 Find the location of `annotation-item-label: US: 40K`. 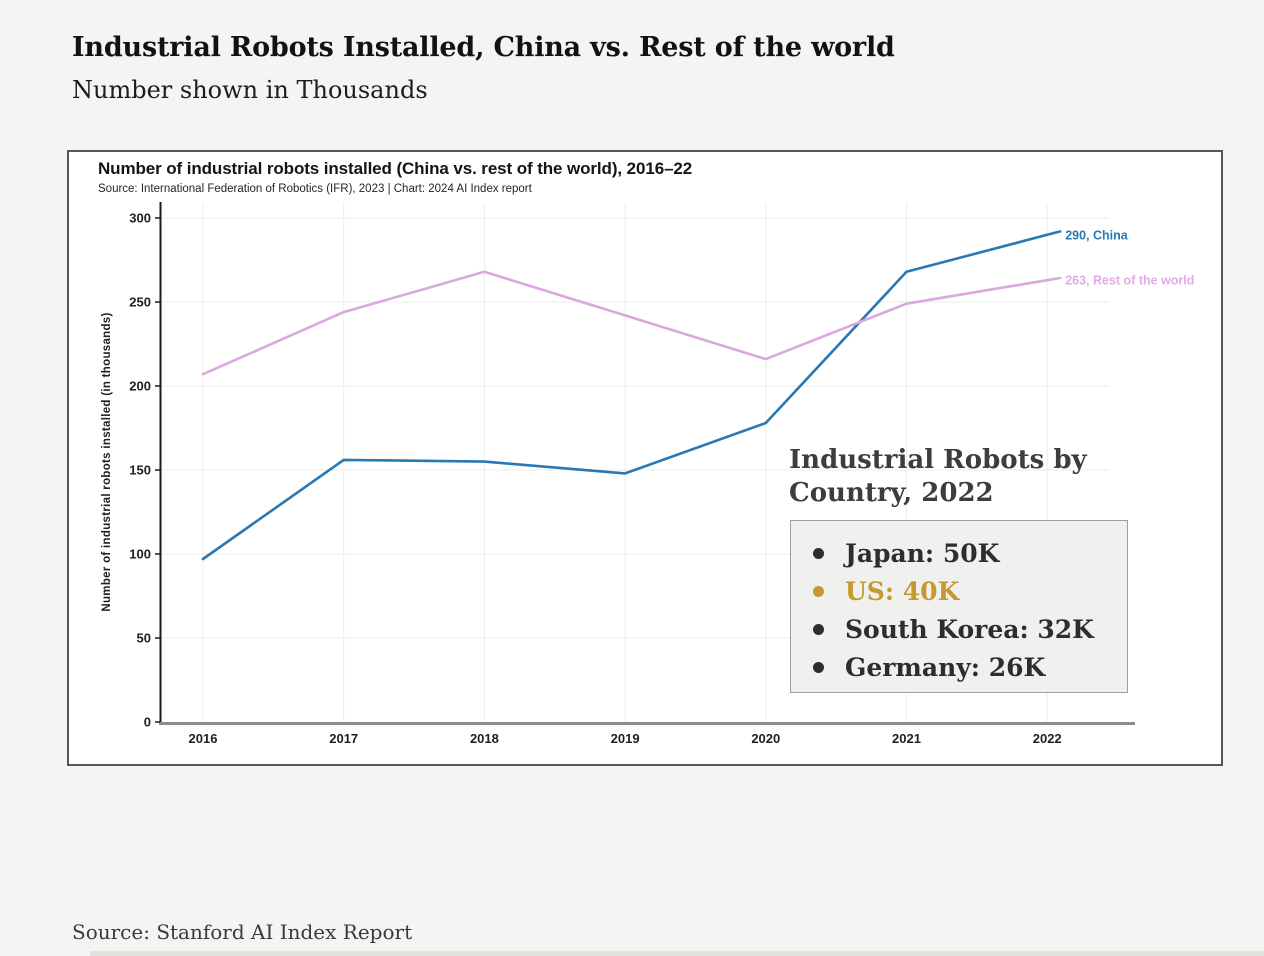

annotation-item-label: US: 40K is located at coordinates (902, 591).